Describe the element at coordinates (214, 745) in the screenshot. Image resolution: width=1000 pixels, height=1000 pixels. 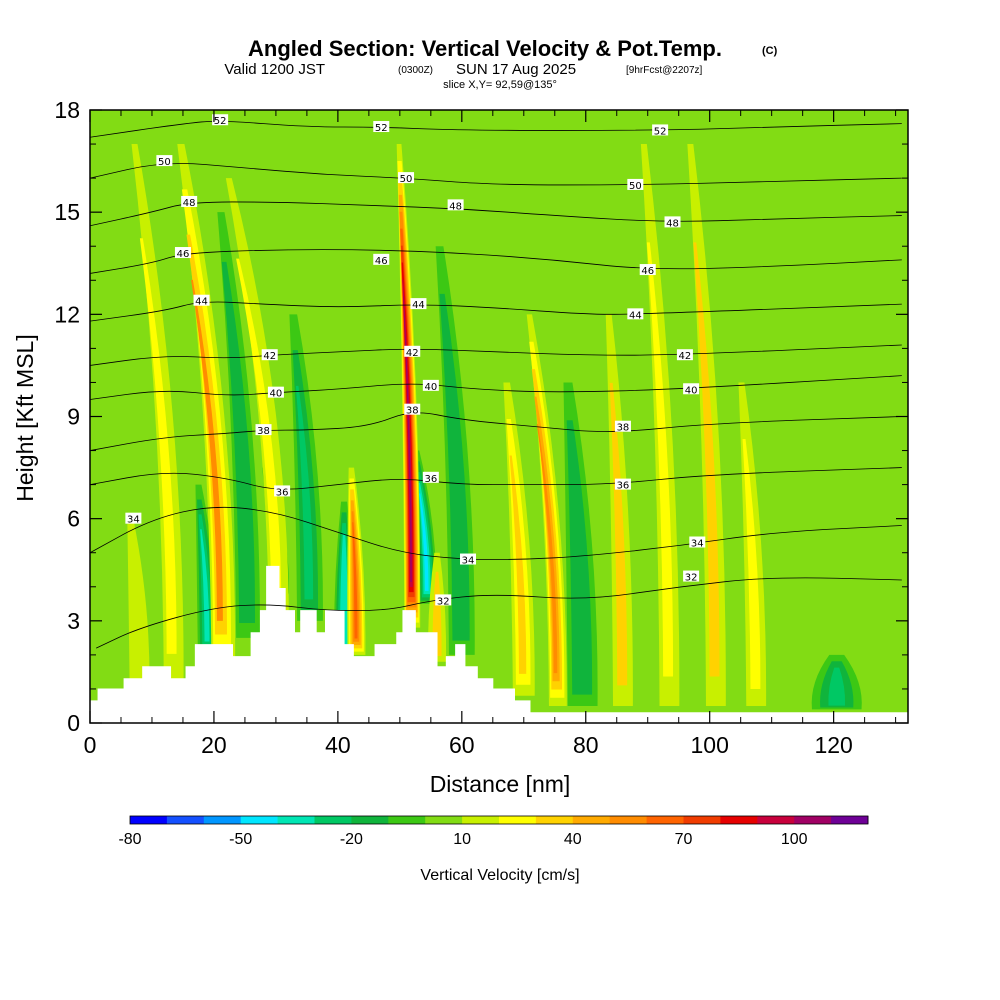
I see `x-tick-label: 20` at that location.